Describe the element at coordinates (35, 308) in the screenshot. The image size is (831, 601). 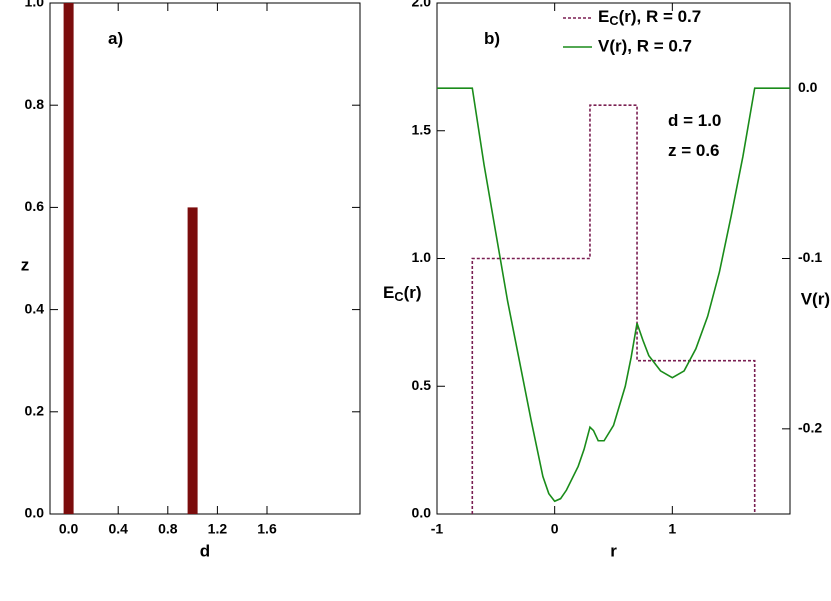
I see `y-tick-label: 0.4` at that location.